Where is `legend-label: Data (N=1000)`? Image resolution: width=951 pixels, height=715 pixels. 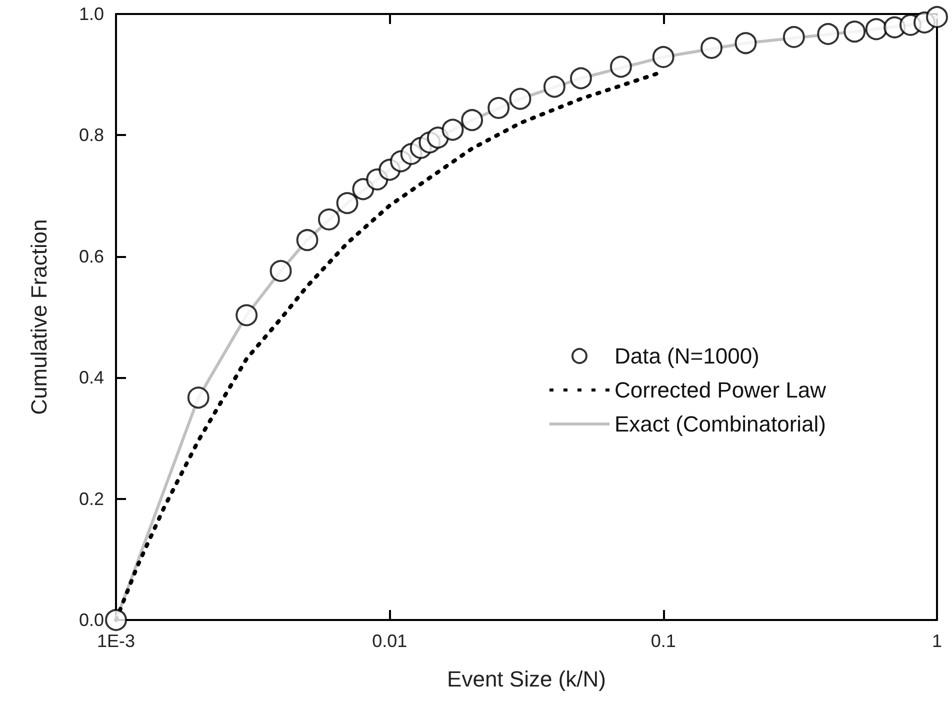
legend-label: Data (N=1000) is located at coordinates (687, 356).